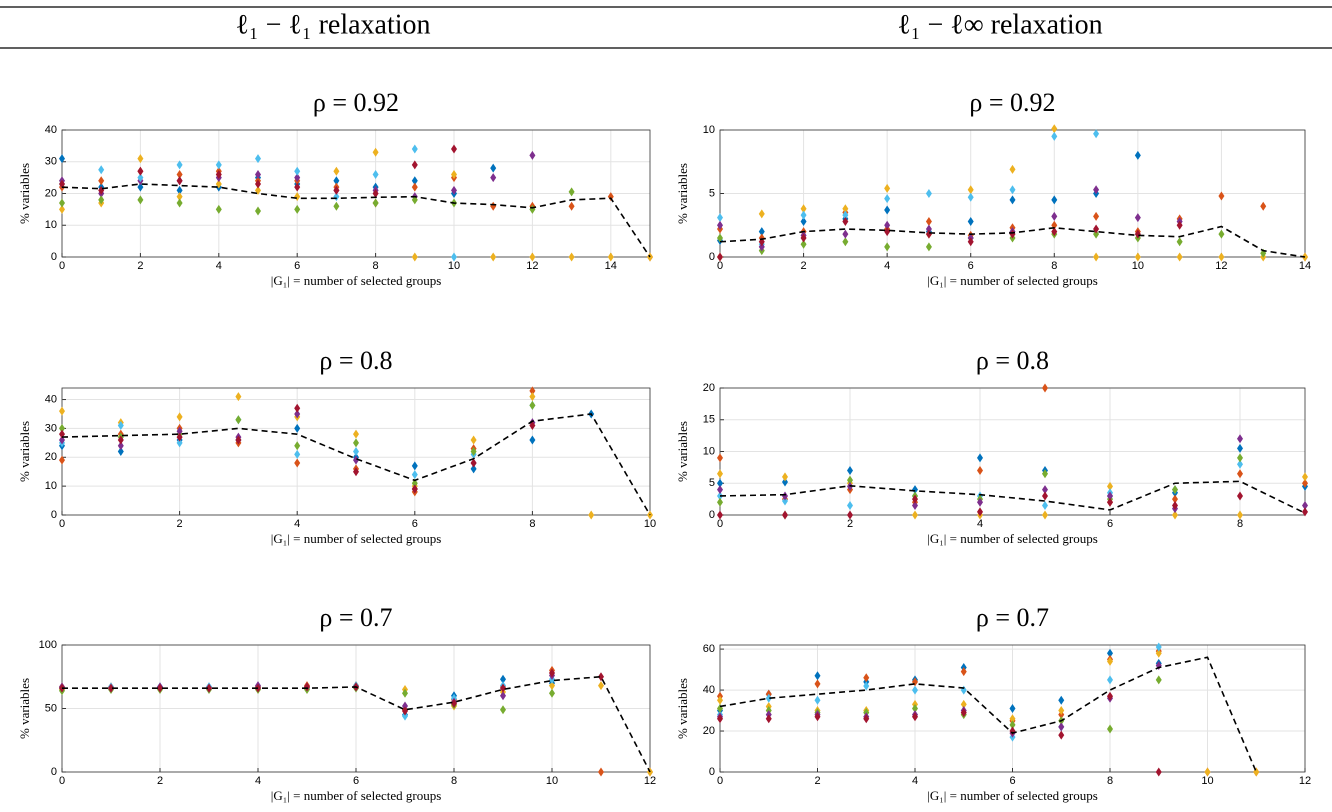 The width and height of the screenshot is (1332, 812). Describe the element at coordinates (355, 360) in the screenshot. I see `chart-title: ρ = 0.8` at that location.